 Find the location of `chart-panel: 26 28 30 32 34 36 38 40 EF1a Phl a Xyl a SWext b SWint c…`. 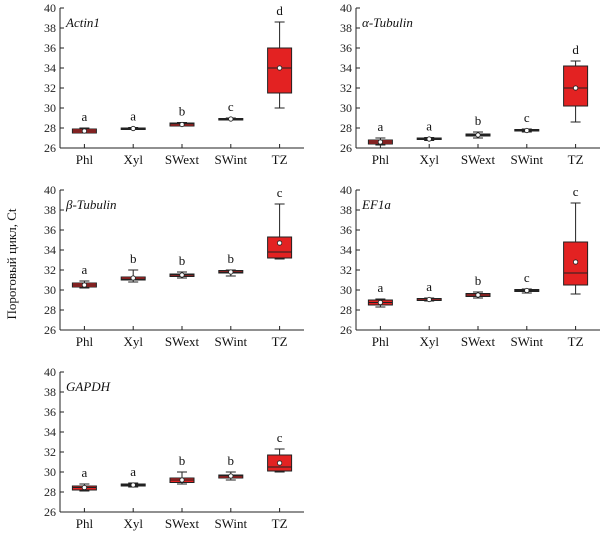

chart-panel: 26 28 30 32 34 36 38 40 EF1a Phl a Xyl a SWext b SWint c… is located at coordinates (470, 266).